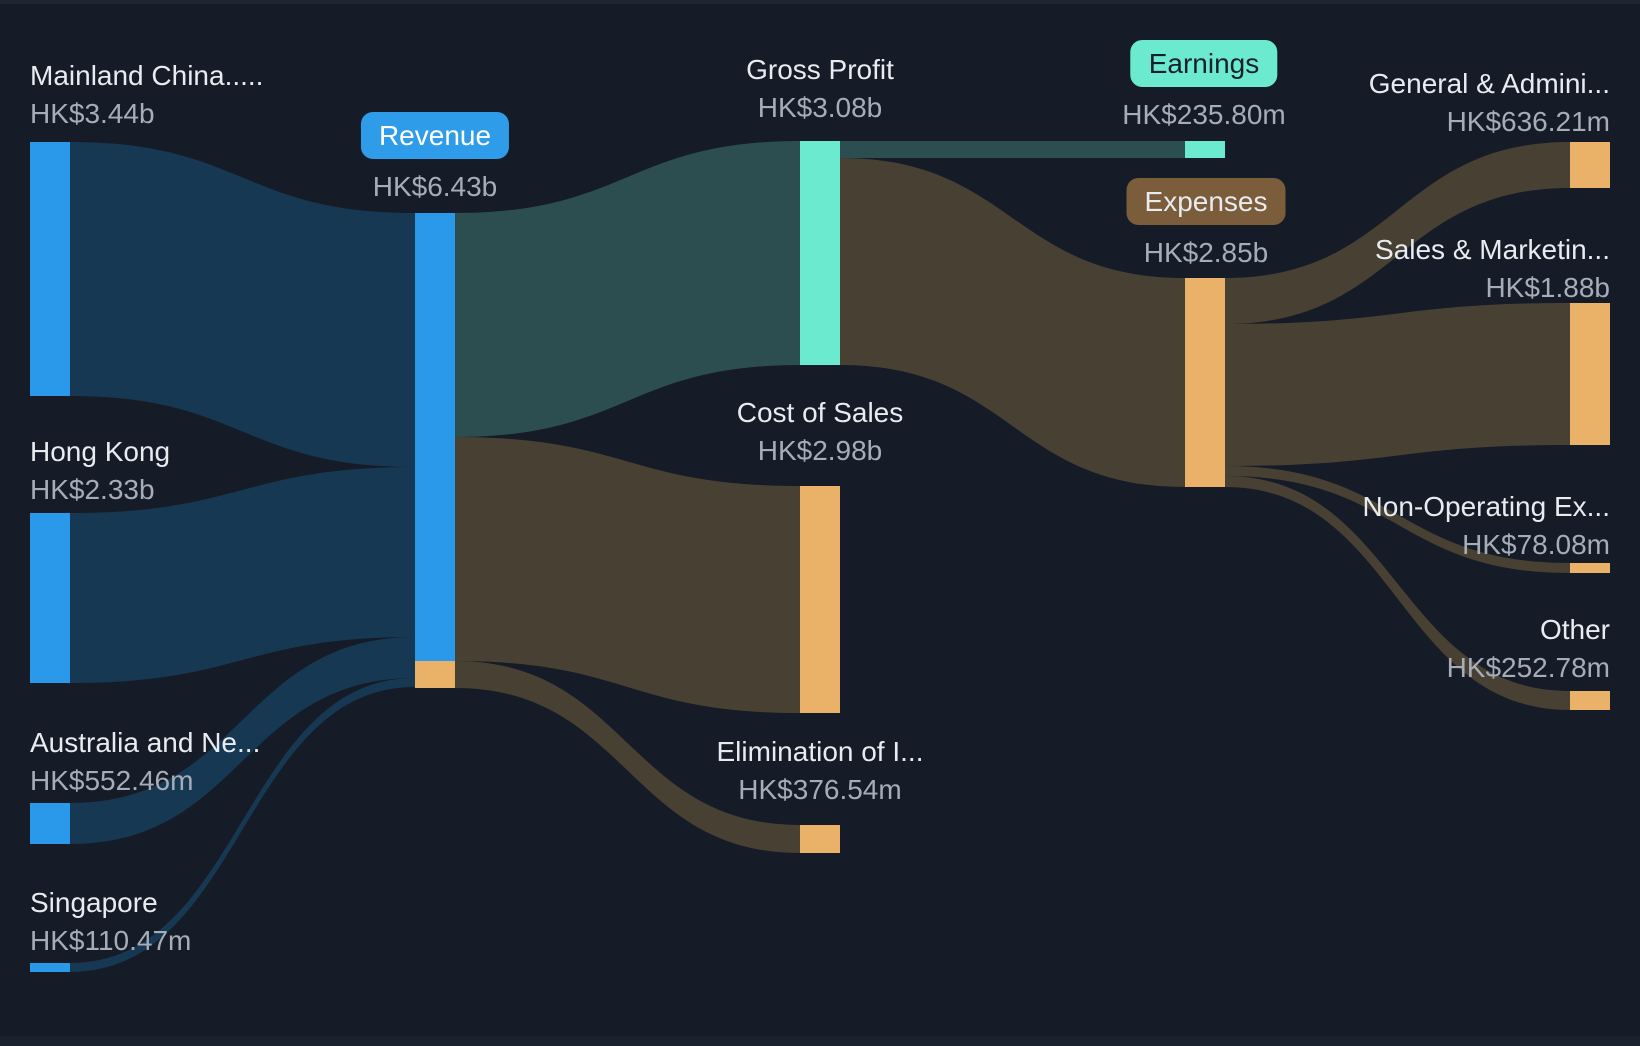 The image size is (1640, 1046). What do you see at coordinates (100, 471) in the screenshot?
I see `node-label-hong-kong: Hong Kong HK$2.33b` at bounding box center [100, 471].